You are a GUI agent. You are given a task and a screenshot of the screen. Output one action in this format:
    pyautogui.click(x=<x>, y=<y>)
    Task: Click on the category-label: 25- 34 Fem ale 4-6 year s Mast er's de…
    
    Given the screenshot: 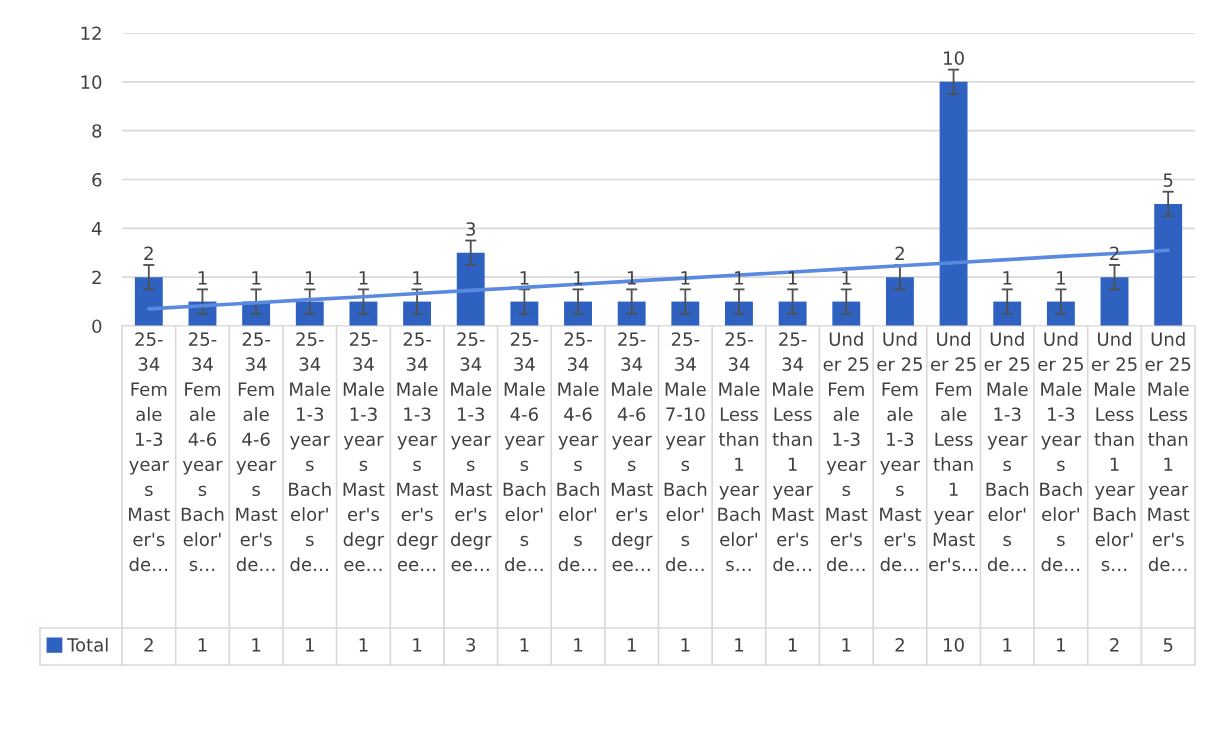 What is the action you would take?
    pyautogui.click(x=257, y=452)
    